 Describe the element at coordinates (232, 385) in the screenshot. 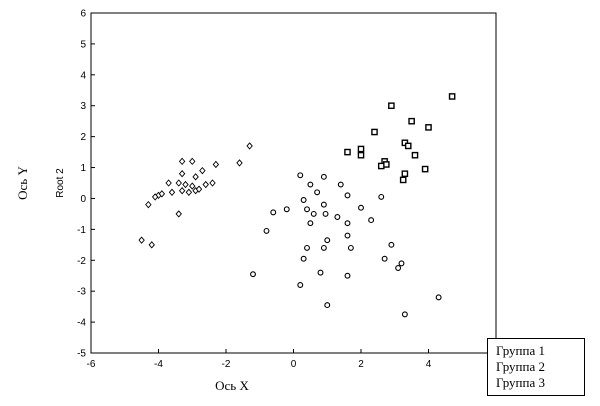

I see `x-axis-title: Ось X` at that location.